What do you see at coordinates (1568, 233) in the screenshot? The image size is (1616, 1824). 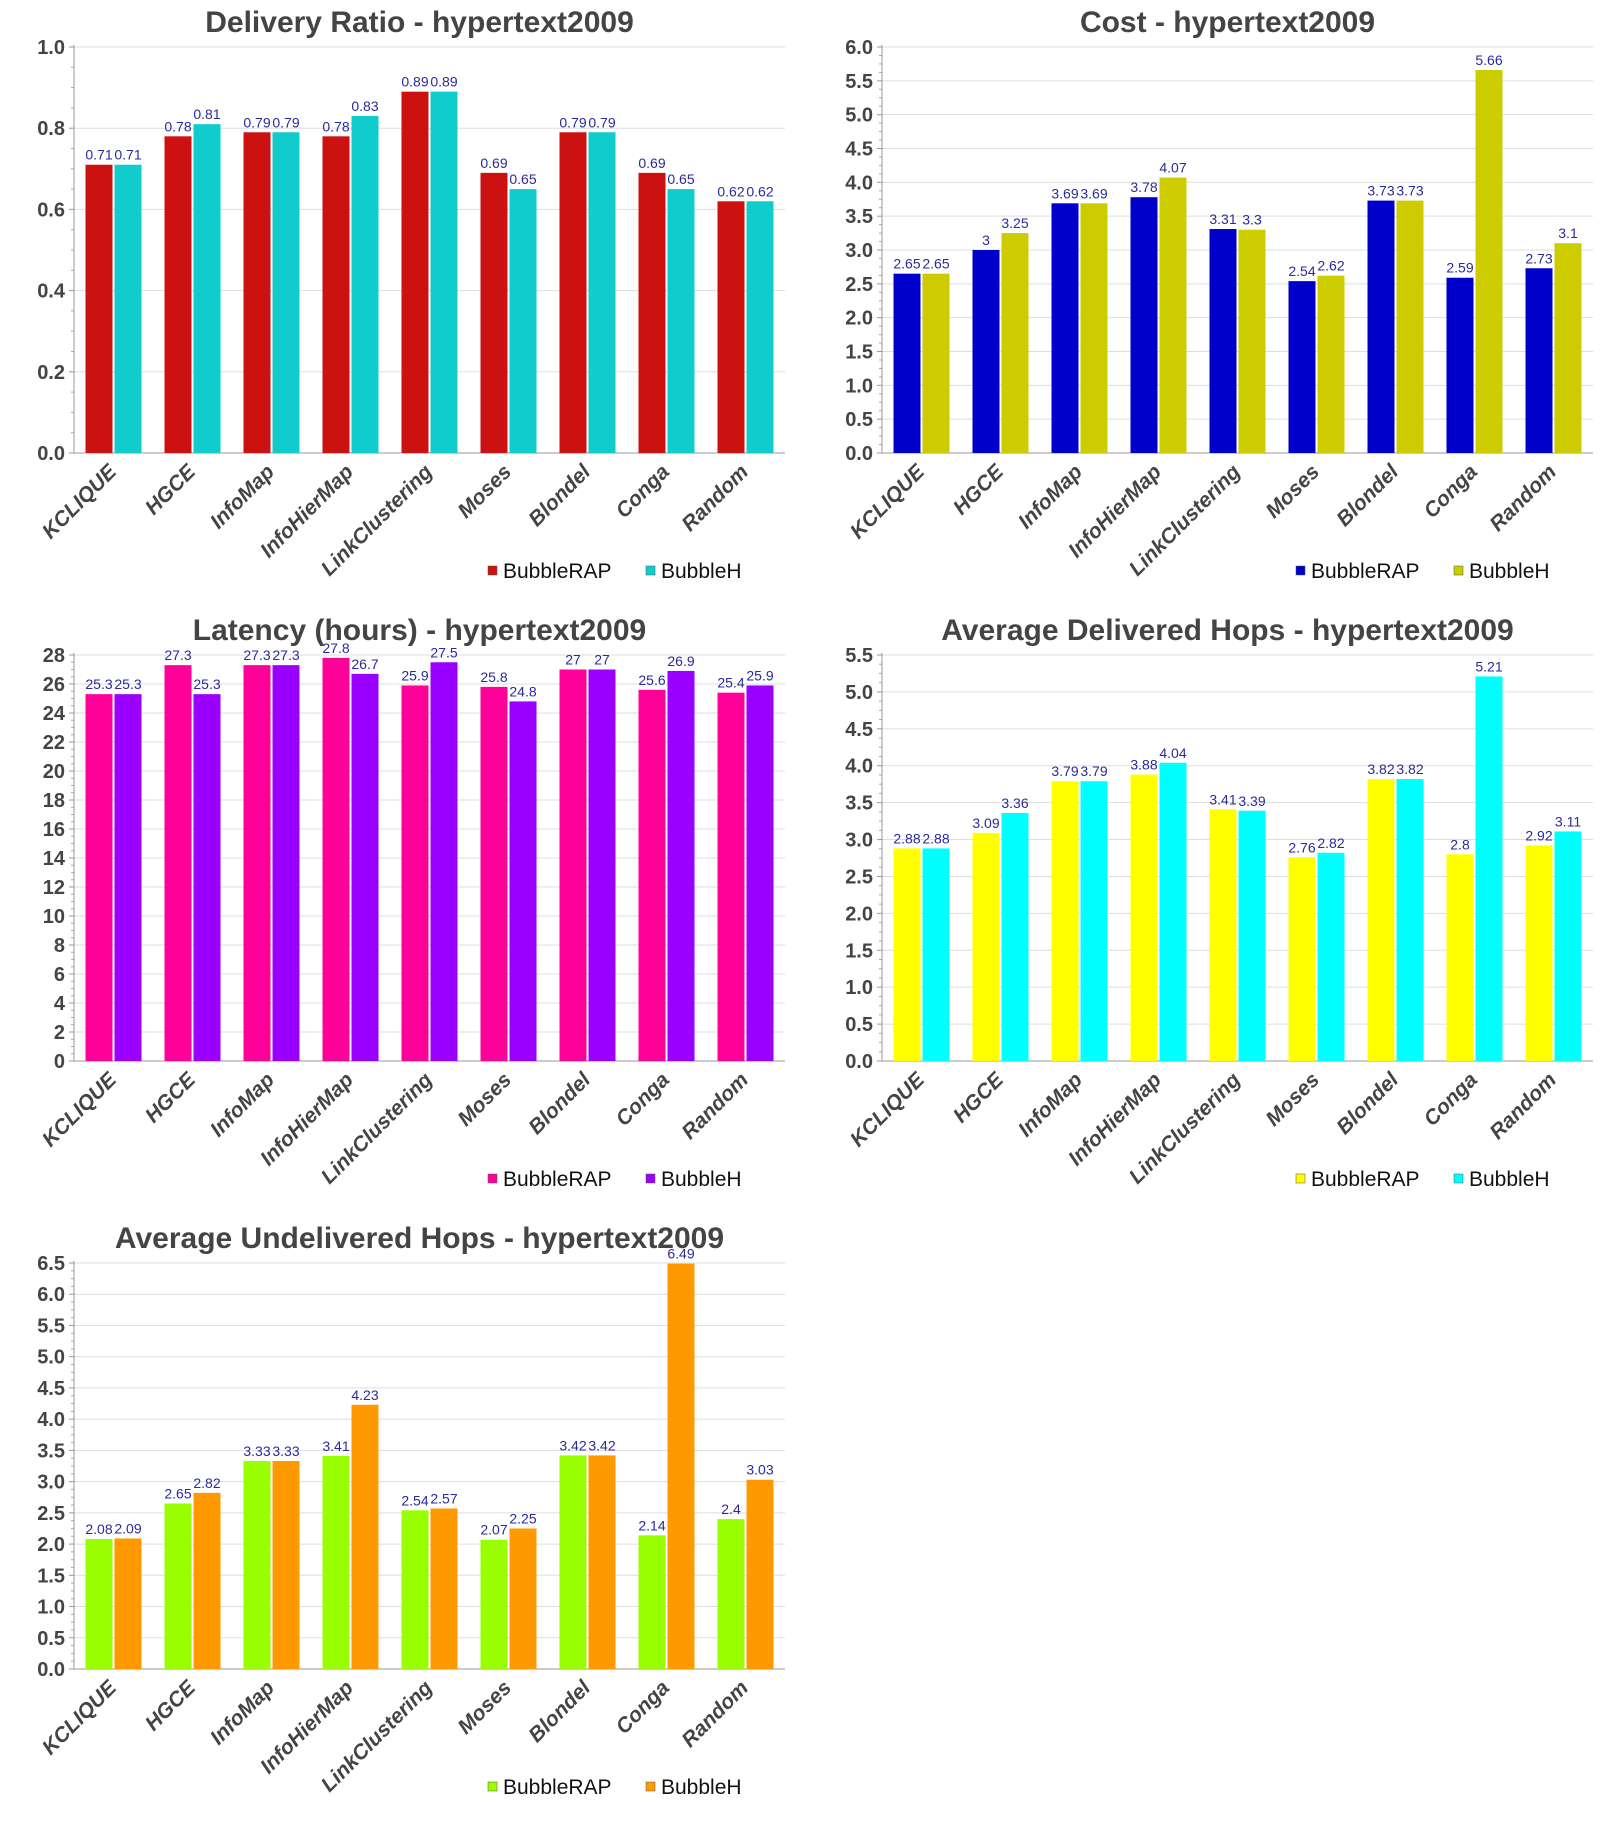 I see `data-label: 3.1` at bounding box center [1568, 233].